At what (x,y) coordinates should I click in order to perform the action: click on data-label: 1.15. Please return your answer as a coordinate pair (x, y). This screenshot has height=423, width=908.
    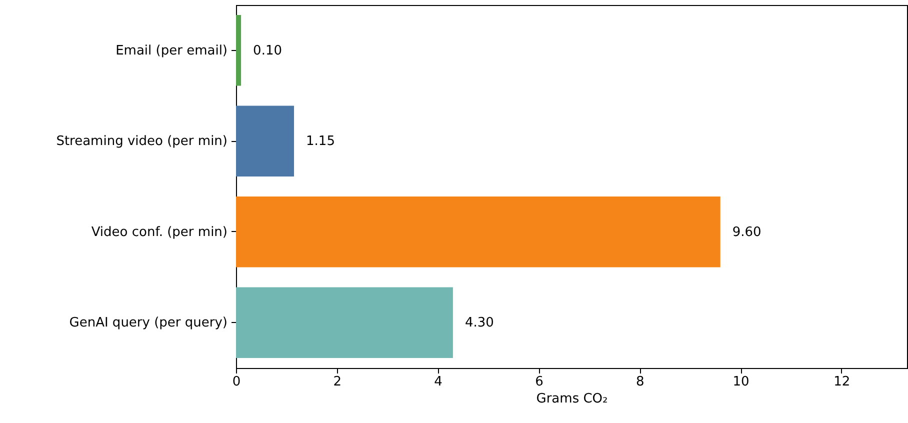
    Looking at the image, I should click on (320, 142).